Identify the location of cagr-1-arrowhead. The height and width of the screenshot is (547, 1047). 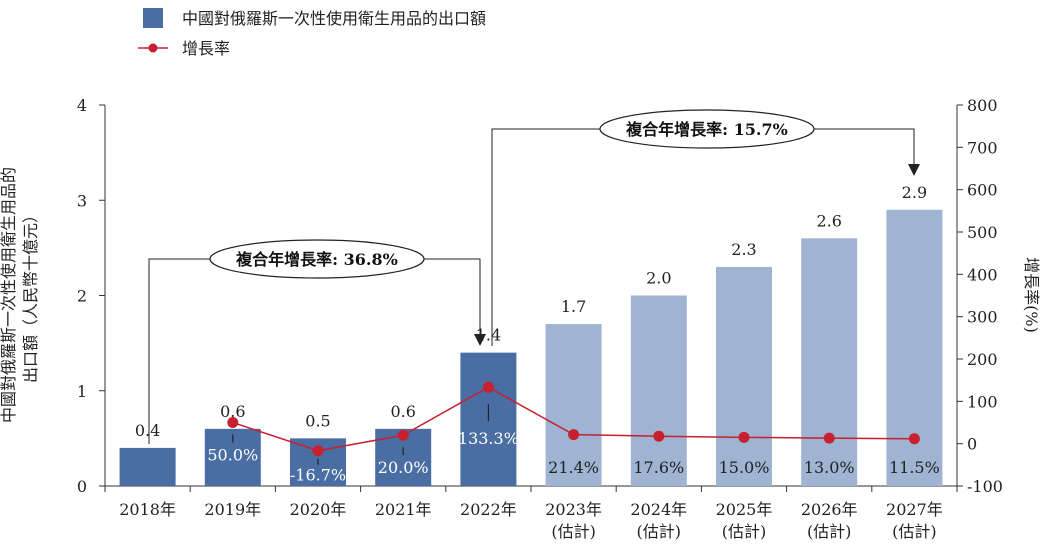
(480, 340).